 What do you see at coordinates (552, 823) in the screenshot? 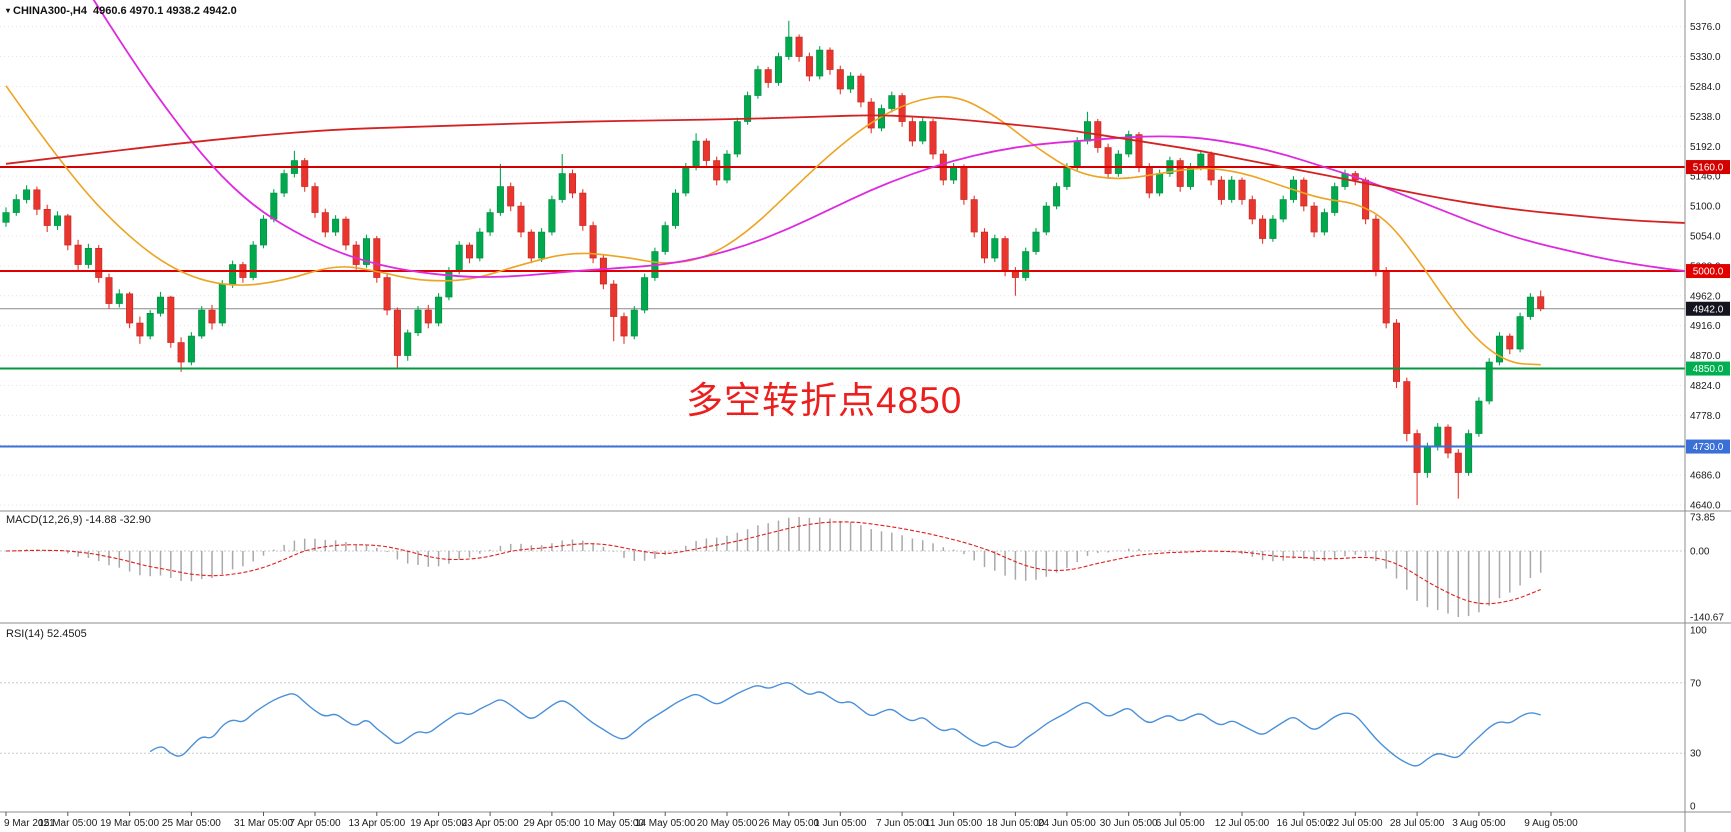
I see `svg-text: 29 Apr 05:00` at bounding box center [552, 823].